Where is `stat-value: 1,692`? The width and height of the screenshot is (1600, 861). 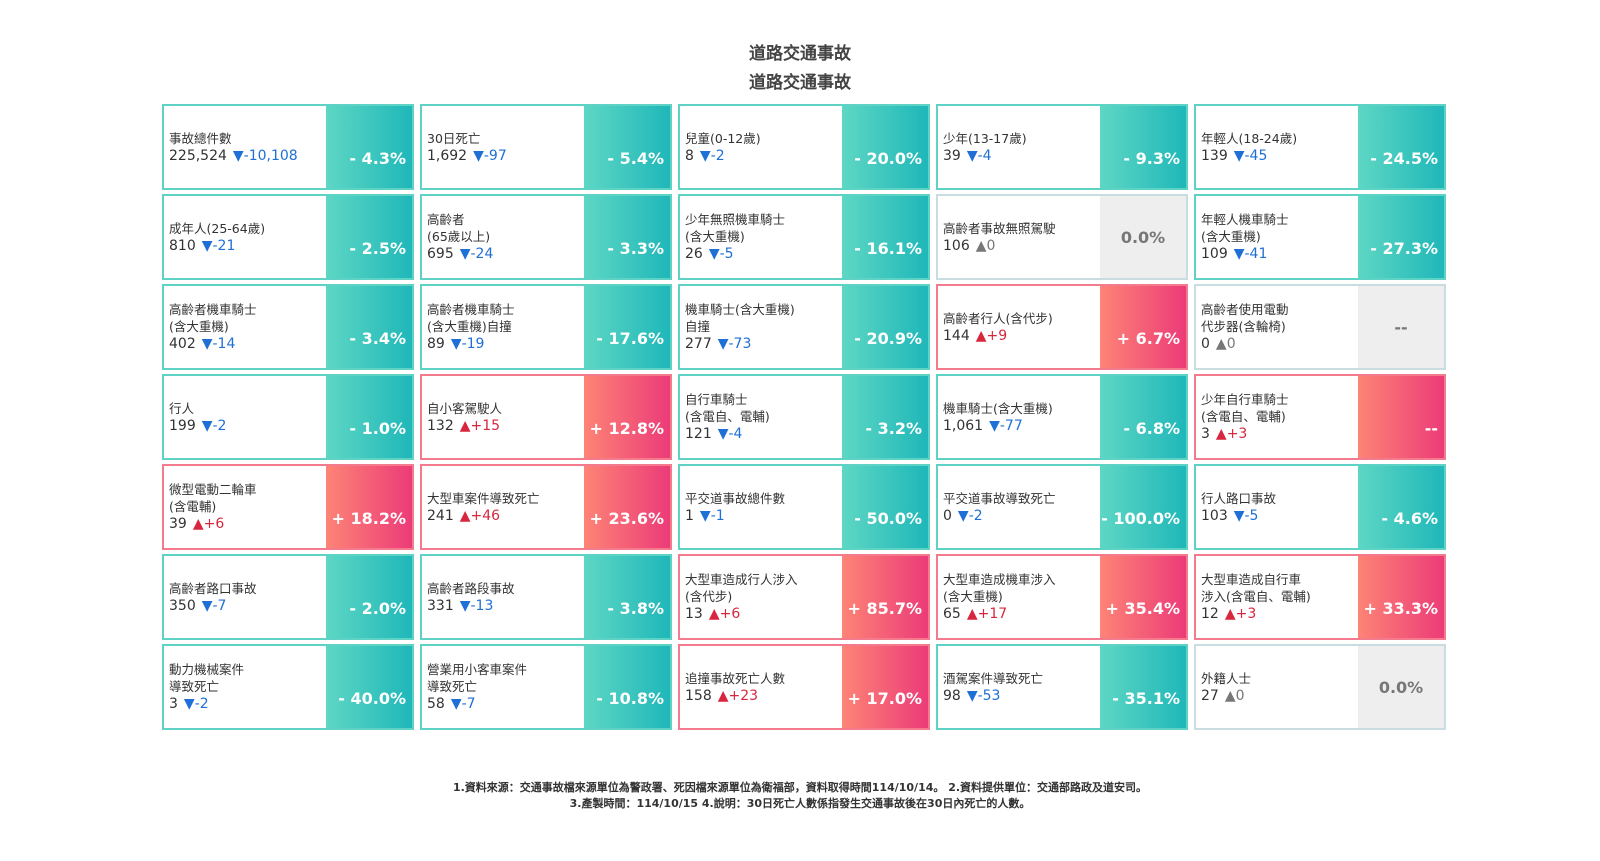 stat-value: 1,692 is located at coordinates (447, 155).